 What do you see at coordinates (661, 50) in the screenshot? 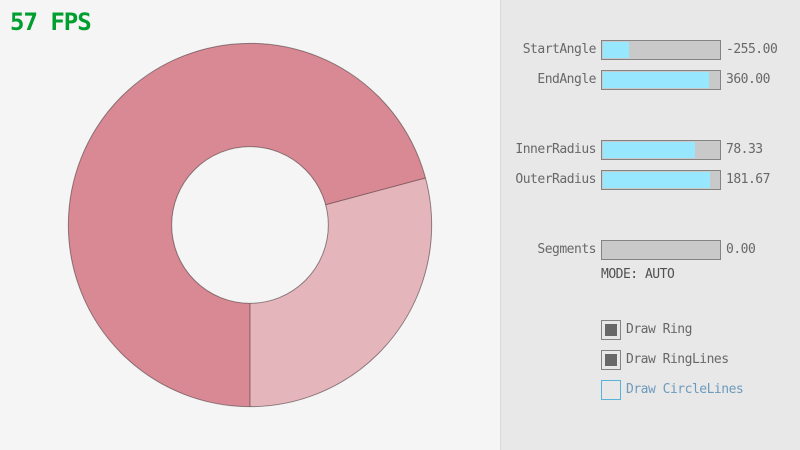
I see `slider-bar-startangle` at bounding box center [661, 50].